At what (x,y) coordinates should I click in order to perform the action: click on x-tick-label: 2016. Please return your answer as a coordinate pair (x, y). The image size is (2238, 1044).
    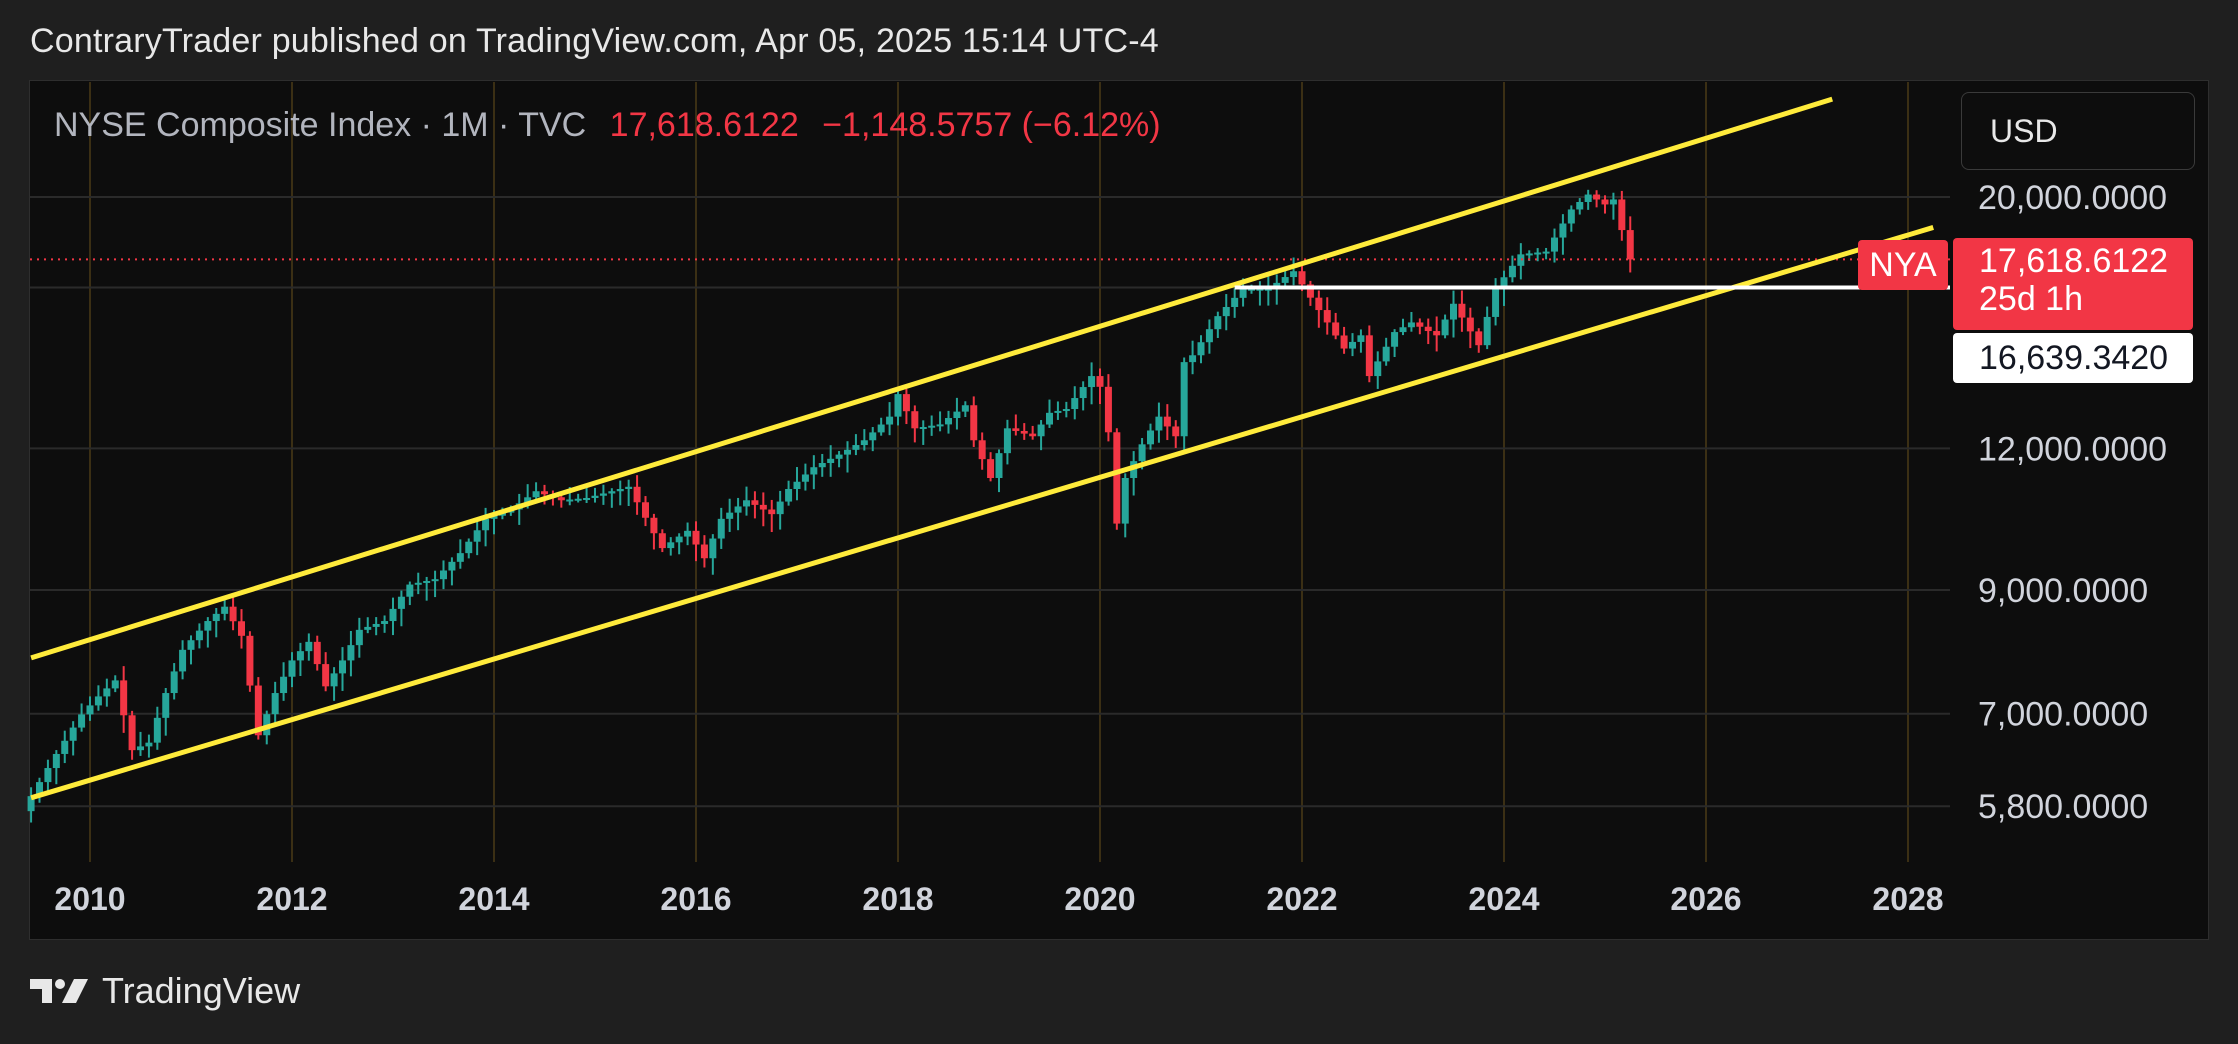
    Looking at the image, I should click on (695, 899).